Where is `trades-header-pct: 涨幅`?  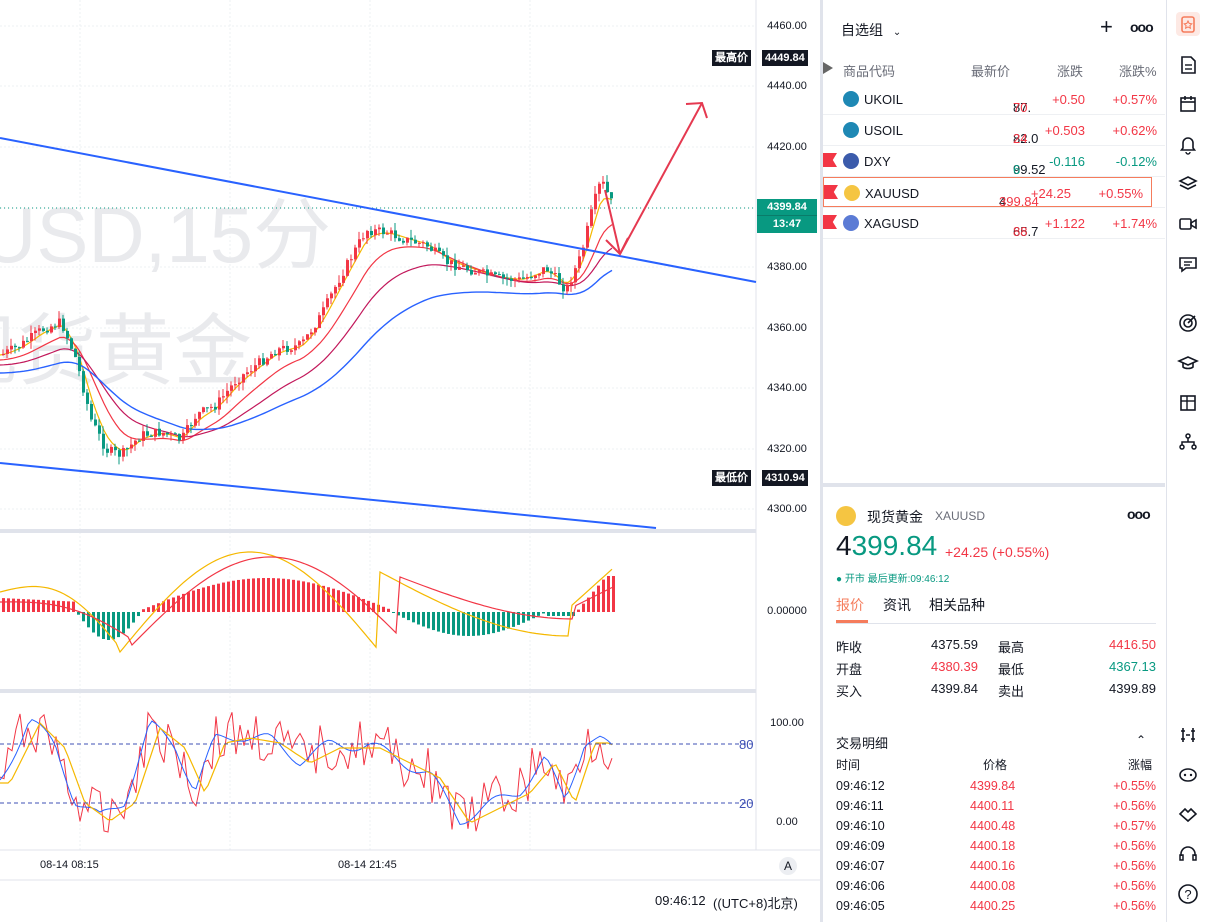
trades-header-pct: 涨幅 is located at coordinates (1140, 765).